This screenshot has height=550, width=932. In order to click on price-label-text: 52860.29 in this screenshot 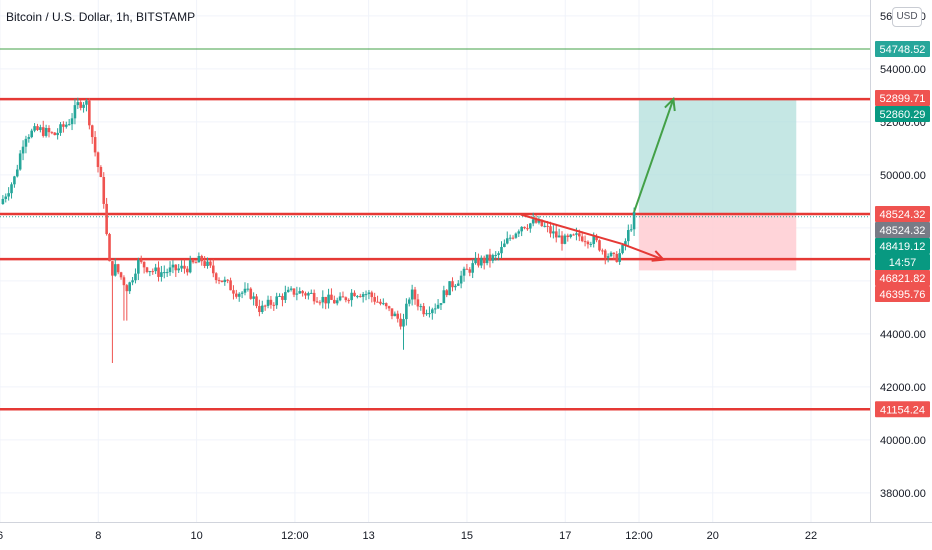, I will do `click(903, 115)`.